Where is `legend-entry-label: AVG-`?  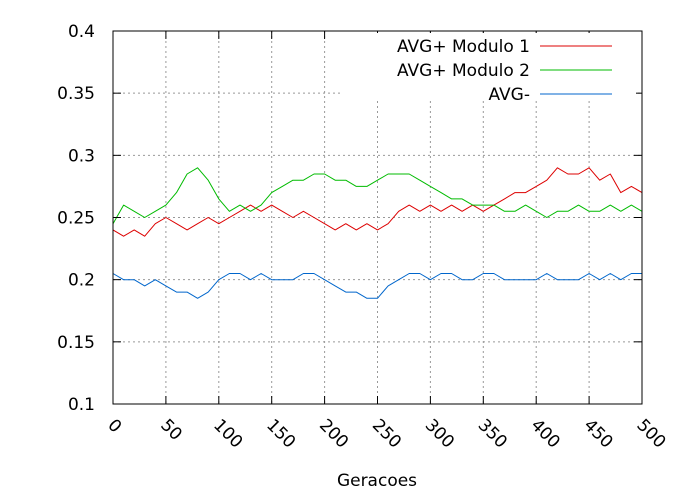 legend-entry-label: AVG- is located at coordinates (509, 95).